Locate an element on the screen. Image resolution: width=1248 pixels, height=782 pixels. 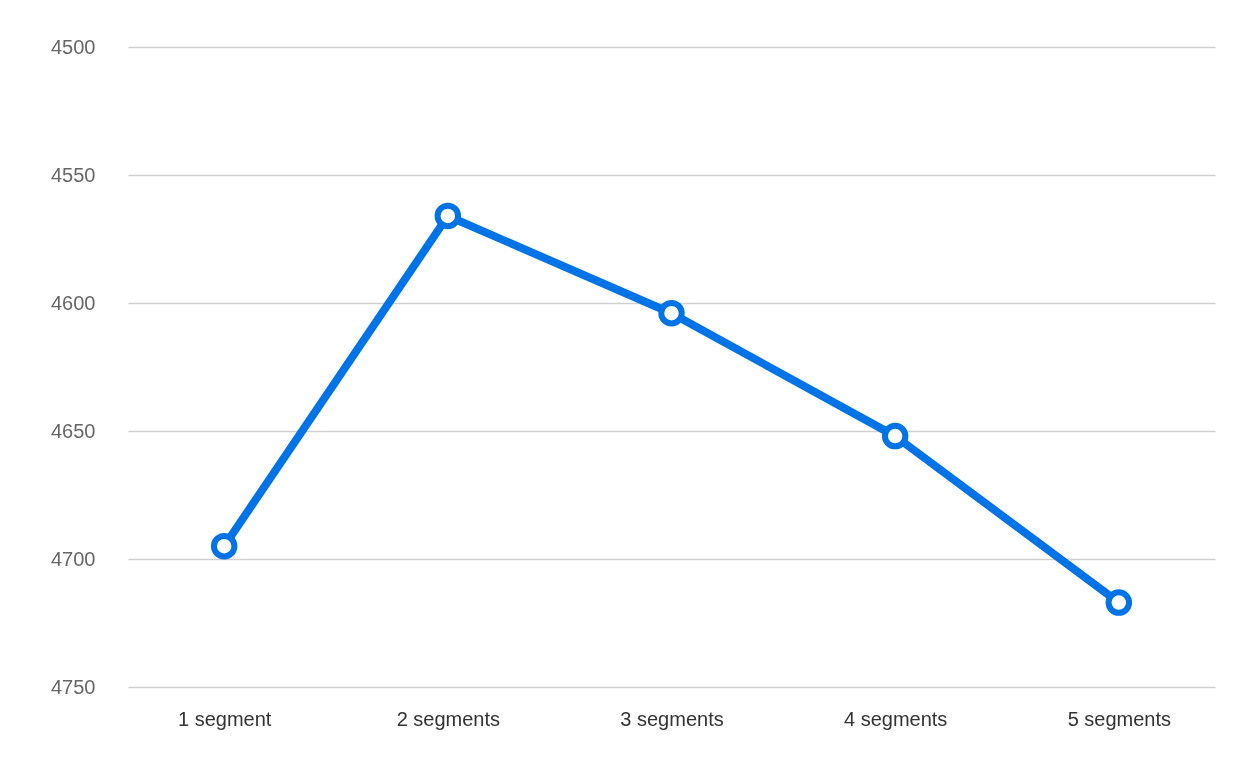
y-tick-label: 4550 is located at coordinates (73, 174).